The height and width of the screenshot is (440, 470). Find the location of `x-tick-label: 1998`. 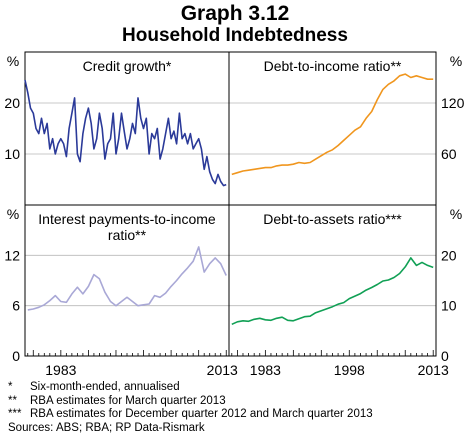

x-tick-label: 1998 is located at coordinates (349, 370).